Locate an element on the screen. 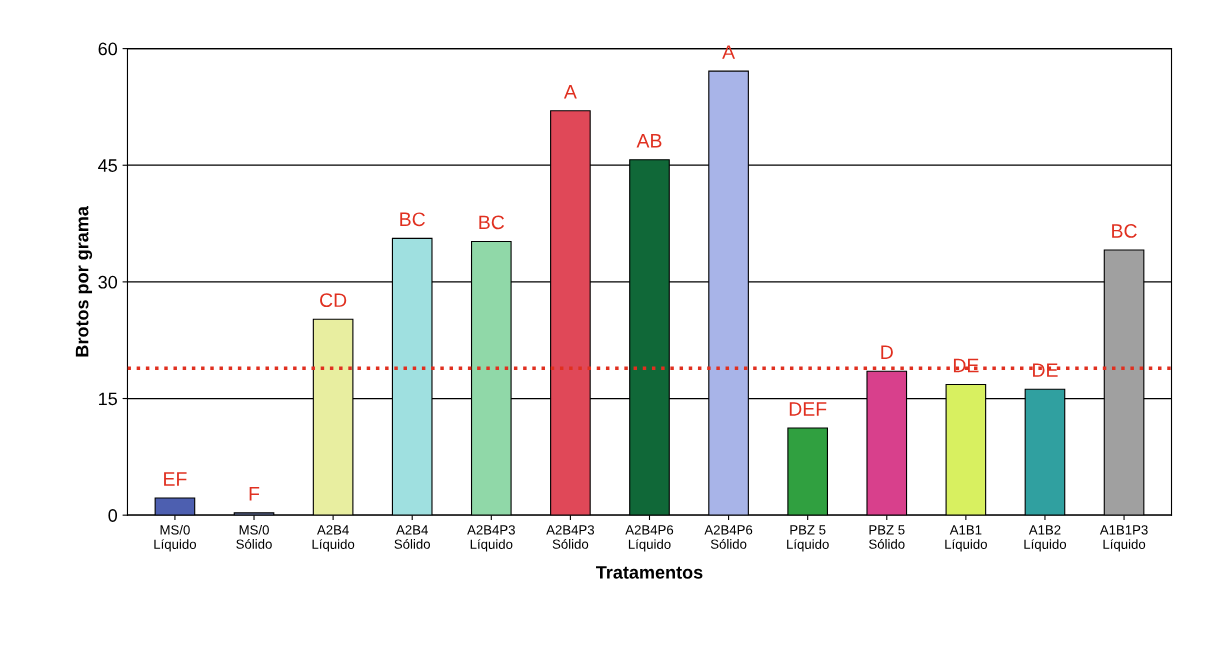 The image size is (1214, 648). annotation: DEF is located at coordinates (808, 409).